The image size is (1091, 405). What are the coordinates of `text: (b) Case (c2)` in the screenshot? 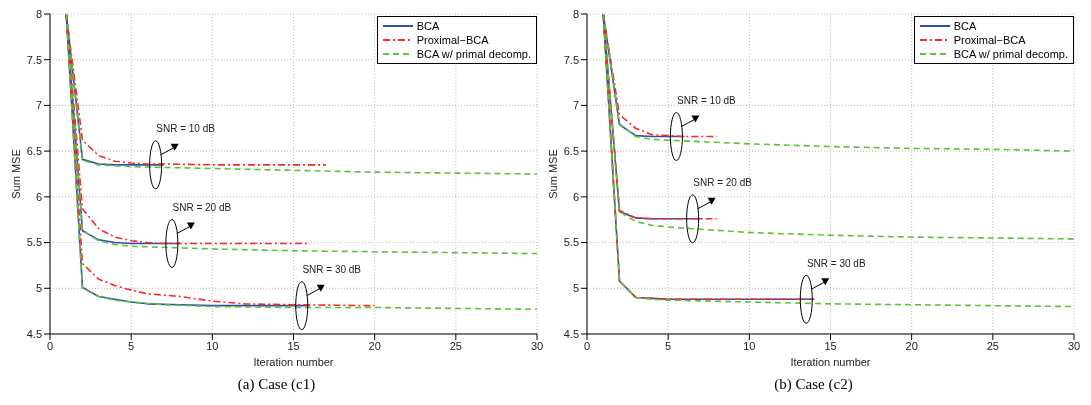 It's located at (813, 384).